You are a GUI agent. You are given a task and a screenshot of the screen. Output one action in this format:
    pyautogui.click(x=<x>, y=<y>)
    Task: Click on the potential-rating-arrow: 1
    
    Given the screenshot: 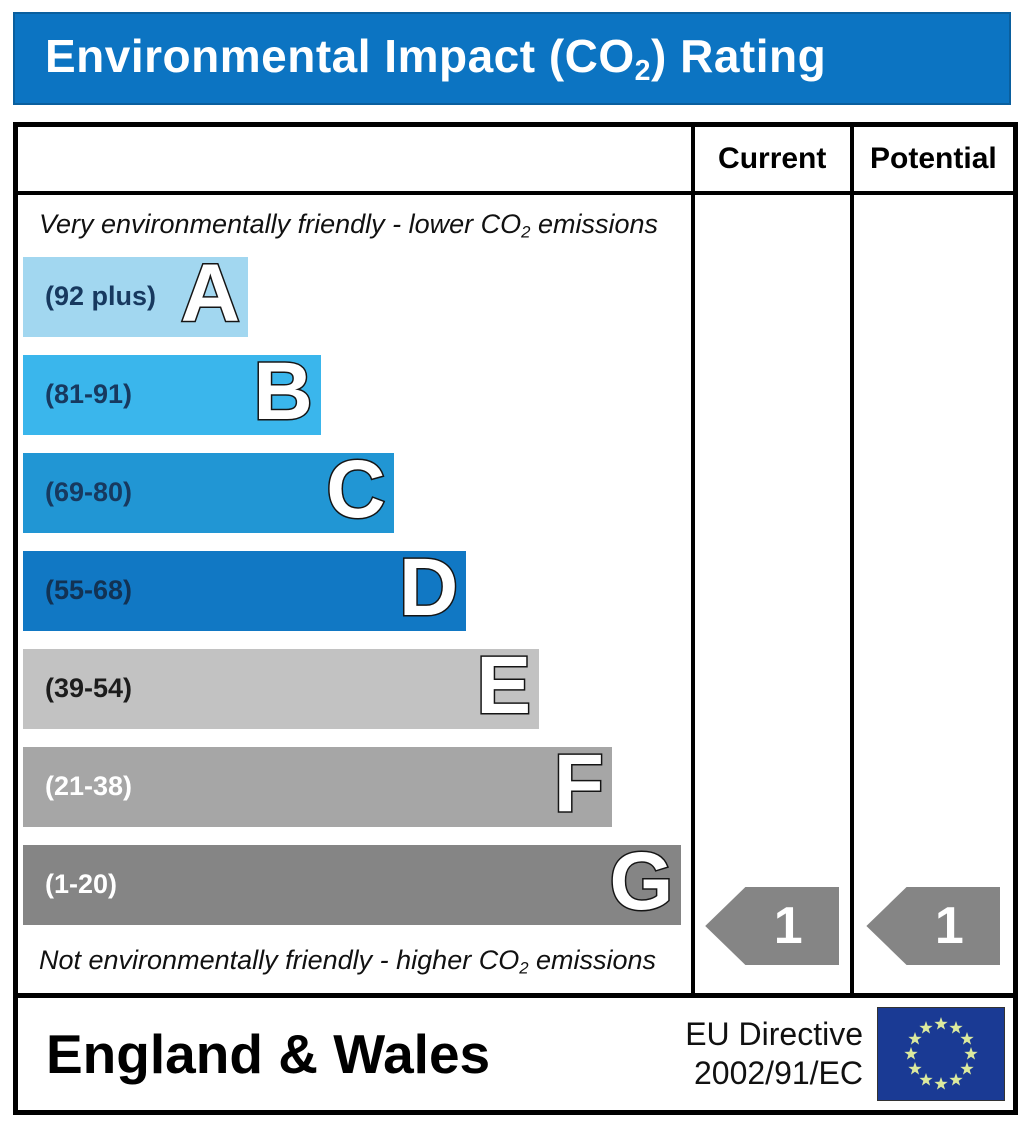 What is the action you would take?
    pyautogui.click(x=933, y=926)
    